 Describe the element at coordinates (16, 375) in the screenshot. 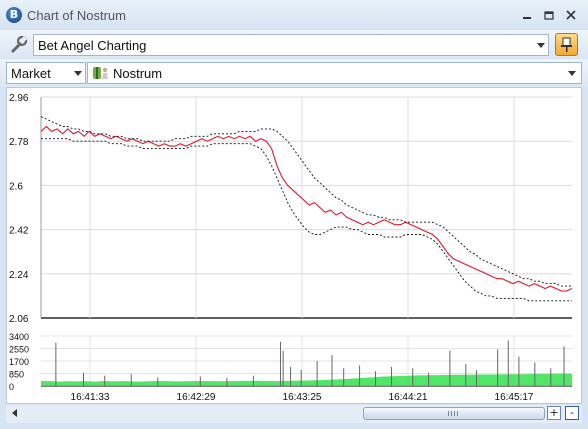

I see `volume-tick-label: 850` at that location.